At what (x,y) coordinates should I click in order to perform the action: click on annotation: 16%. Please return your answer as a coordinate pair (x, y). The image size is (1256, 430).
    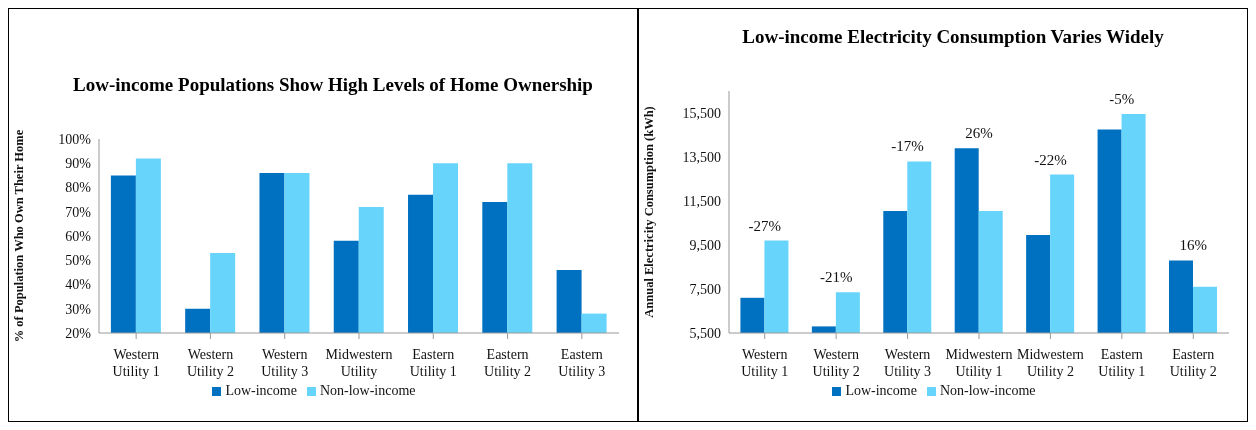
    Looking at the image, I should click on (1193, 245).